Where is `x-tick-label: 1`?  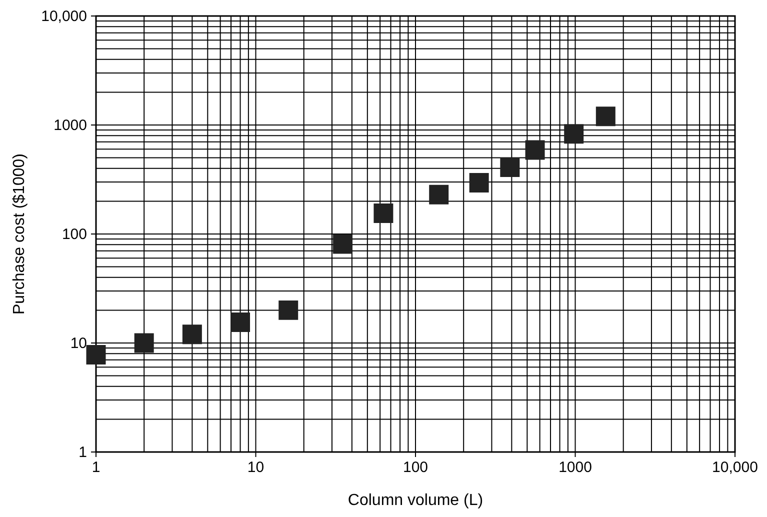 x-tick-label: 1 is located at coordinates (96, 467).